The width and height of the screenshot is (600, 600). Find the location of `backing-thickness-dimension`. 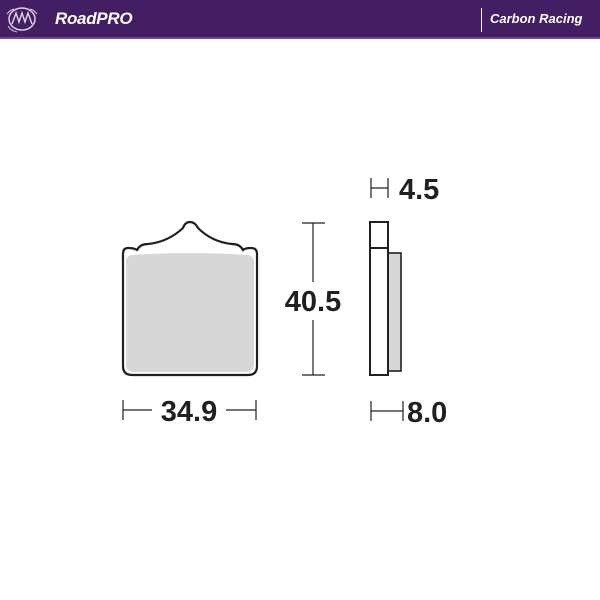

backing-thickness-dimension is located at coordinates (379, 188).